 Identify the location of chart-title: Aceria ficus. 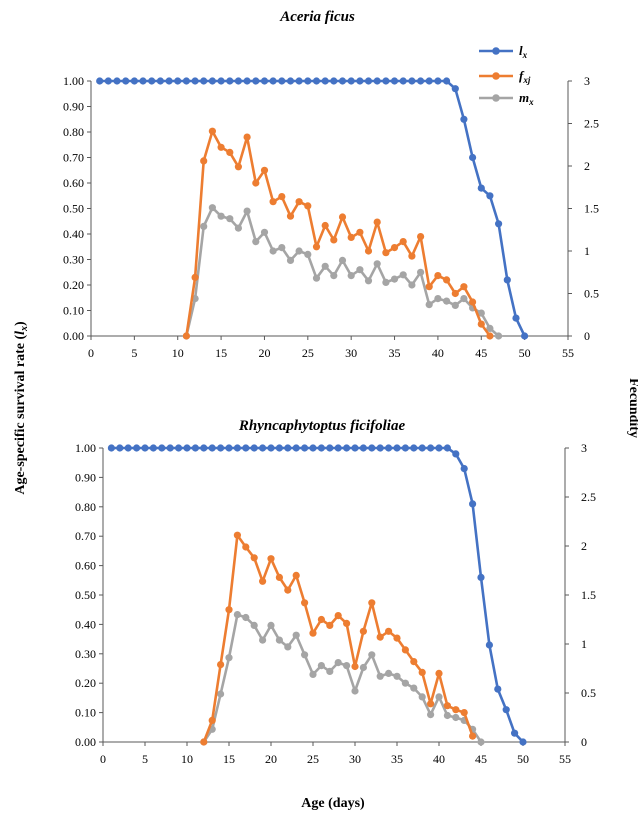
(317, 17).